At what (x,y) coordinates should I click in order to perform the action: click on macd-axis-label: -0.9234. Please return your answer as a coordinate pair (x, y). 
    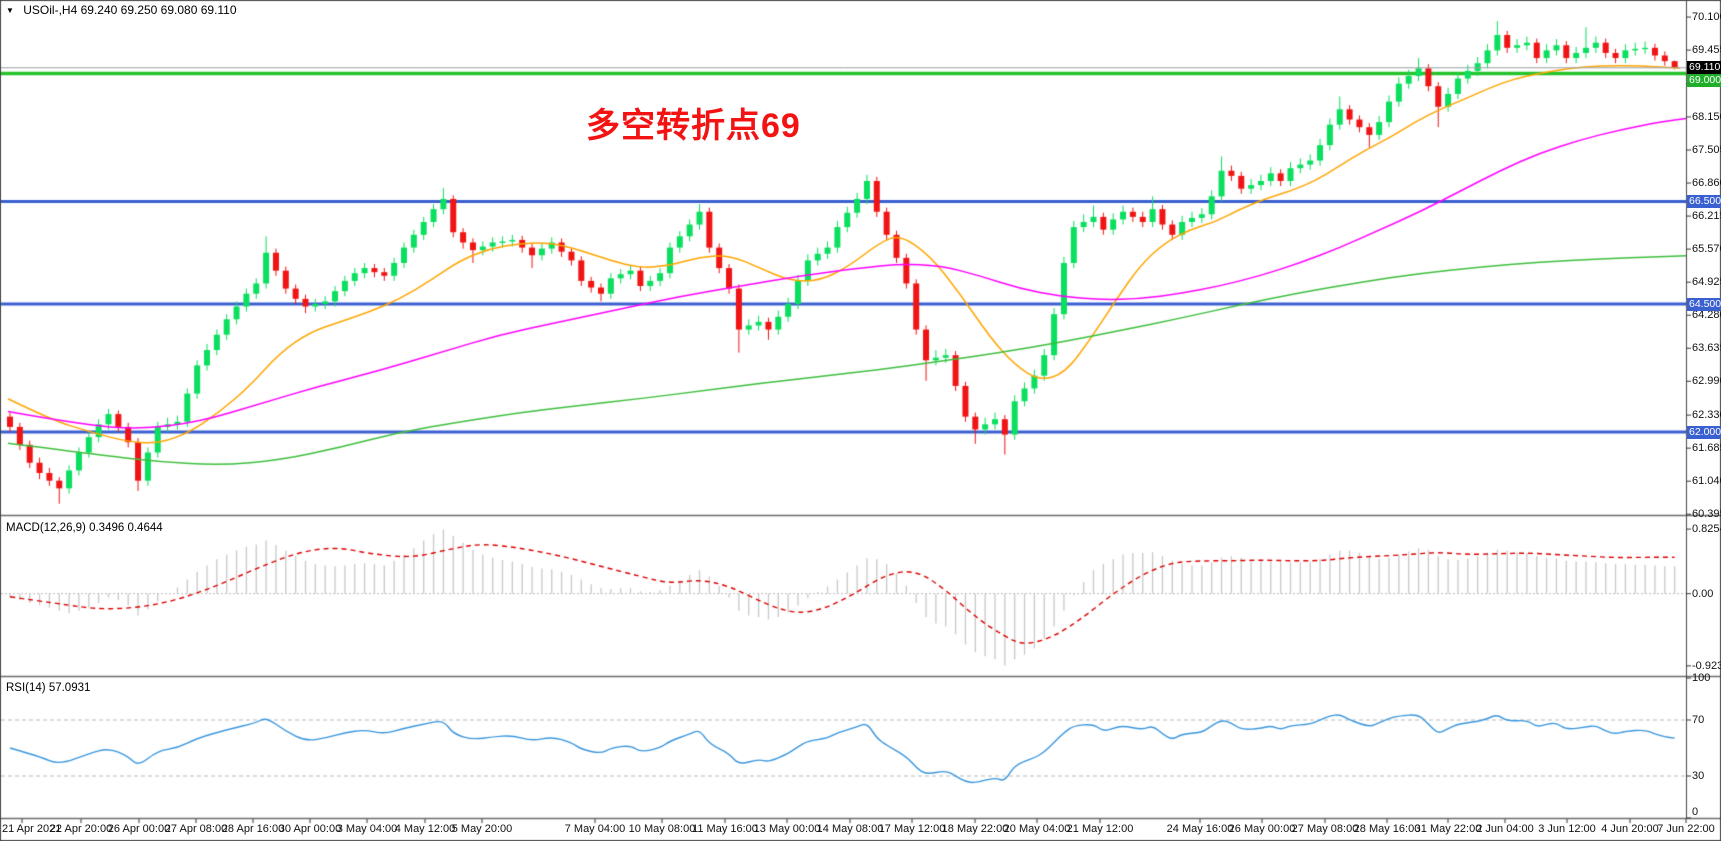
    Looking at the image, I should click on (1706, 665).